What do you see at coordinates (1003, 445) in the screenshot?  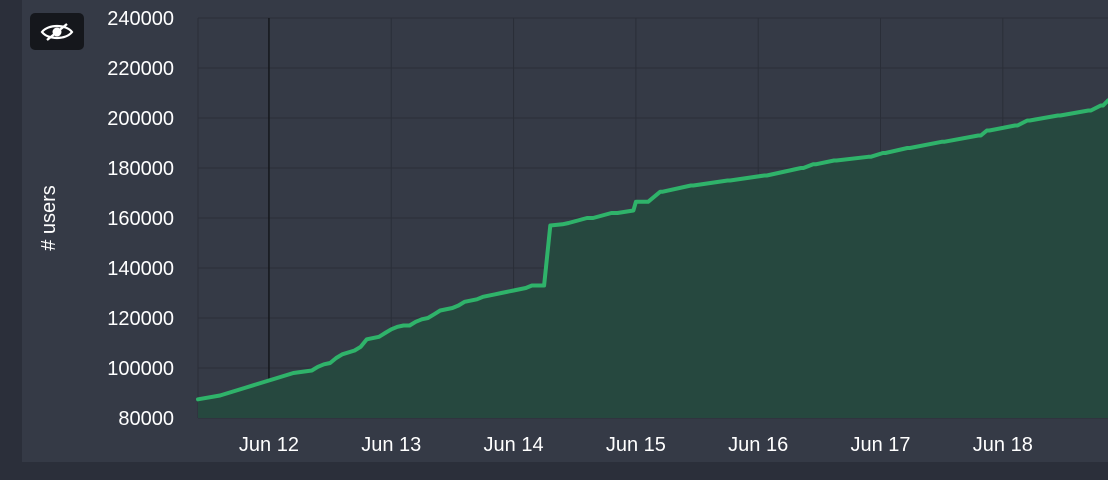 I see `x-tick-label: Jun 18` at bounding box center [1003, 445].